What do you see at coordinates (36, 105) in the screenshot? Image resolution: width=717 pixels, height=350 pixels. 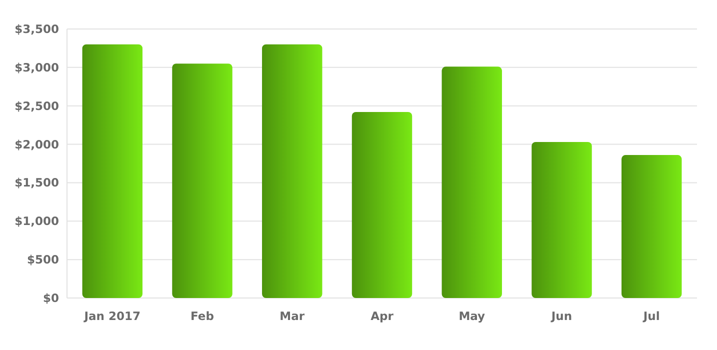 I see `y-tick-label: $2,500` at bounding box center [36, 105].